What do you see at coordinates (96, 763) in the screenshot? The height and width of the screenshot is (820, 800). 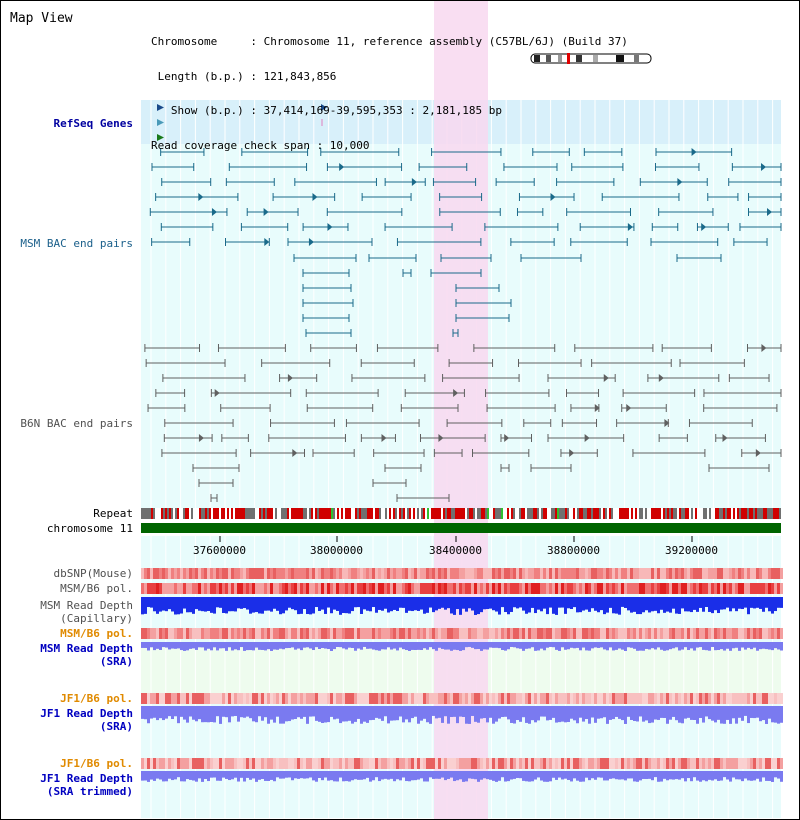 I see `jf1-b6-pol-trim-label: JF1/B6 pol.` at bounding box center [96, 763].